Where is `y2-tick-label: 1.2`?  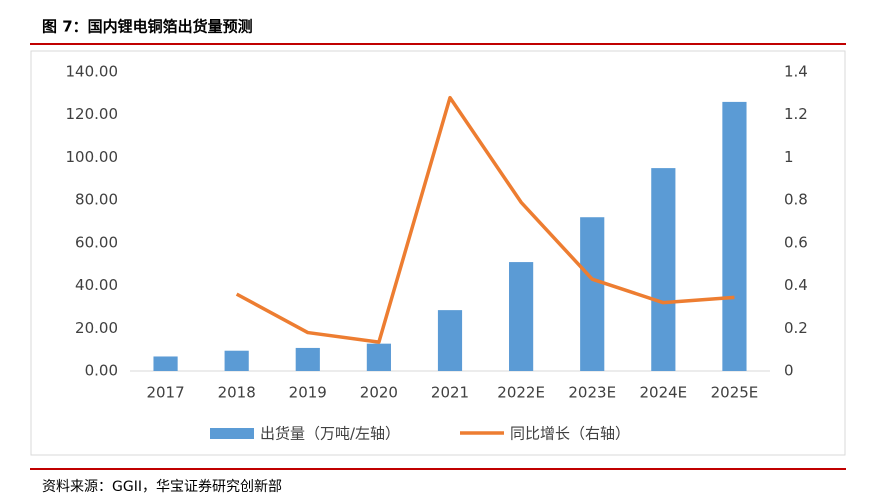
y2-tick-label: 1.2 is located at coordinates (796, 114).